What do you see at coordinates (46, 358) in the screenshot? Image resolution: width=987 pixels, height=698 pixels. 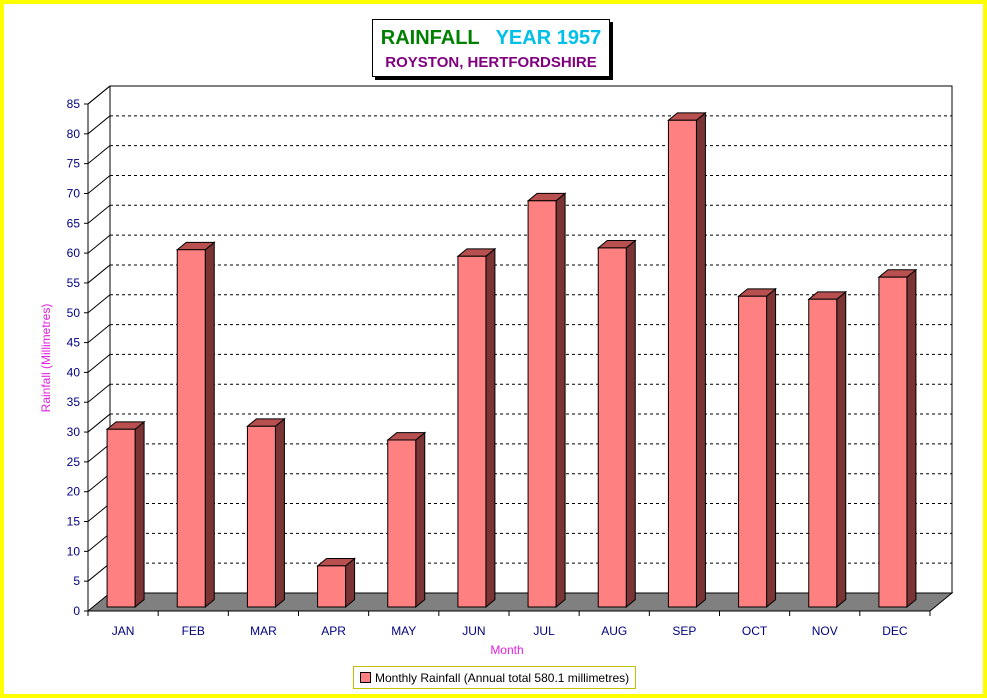 I see `y-axis-title: Rainfall (Millimetres)` at bounding box center [46, 358].